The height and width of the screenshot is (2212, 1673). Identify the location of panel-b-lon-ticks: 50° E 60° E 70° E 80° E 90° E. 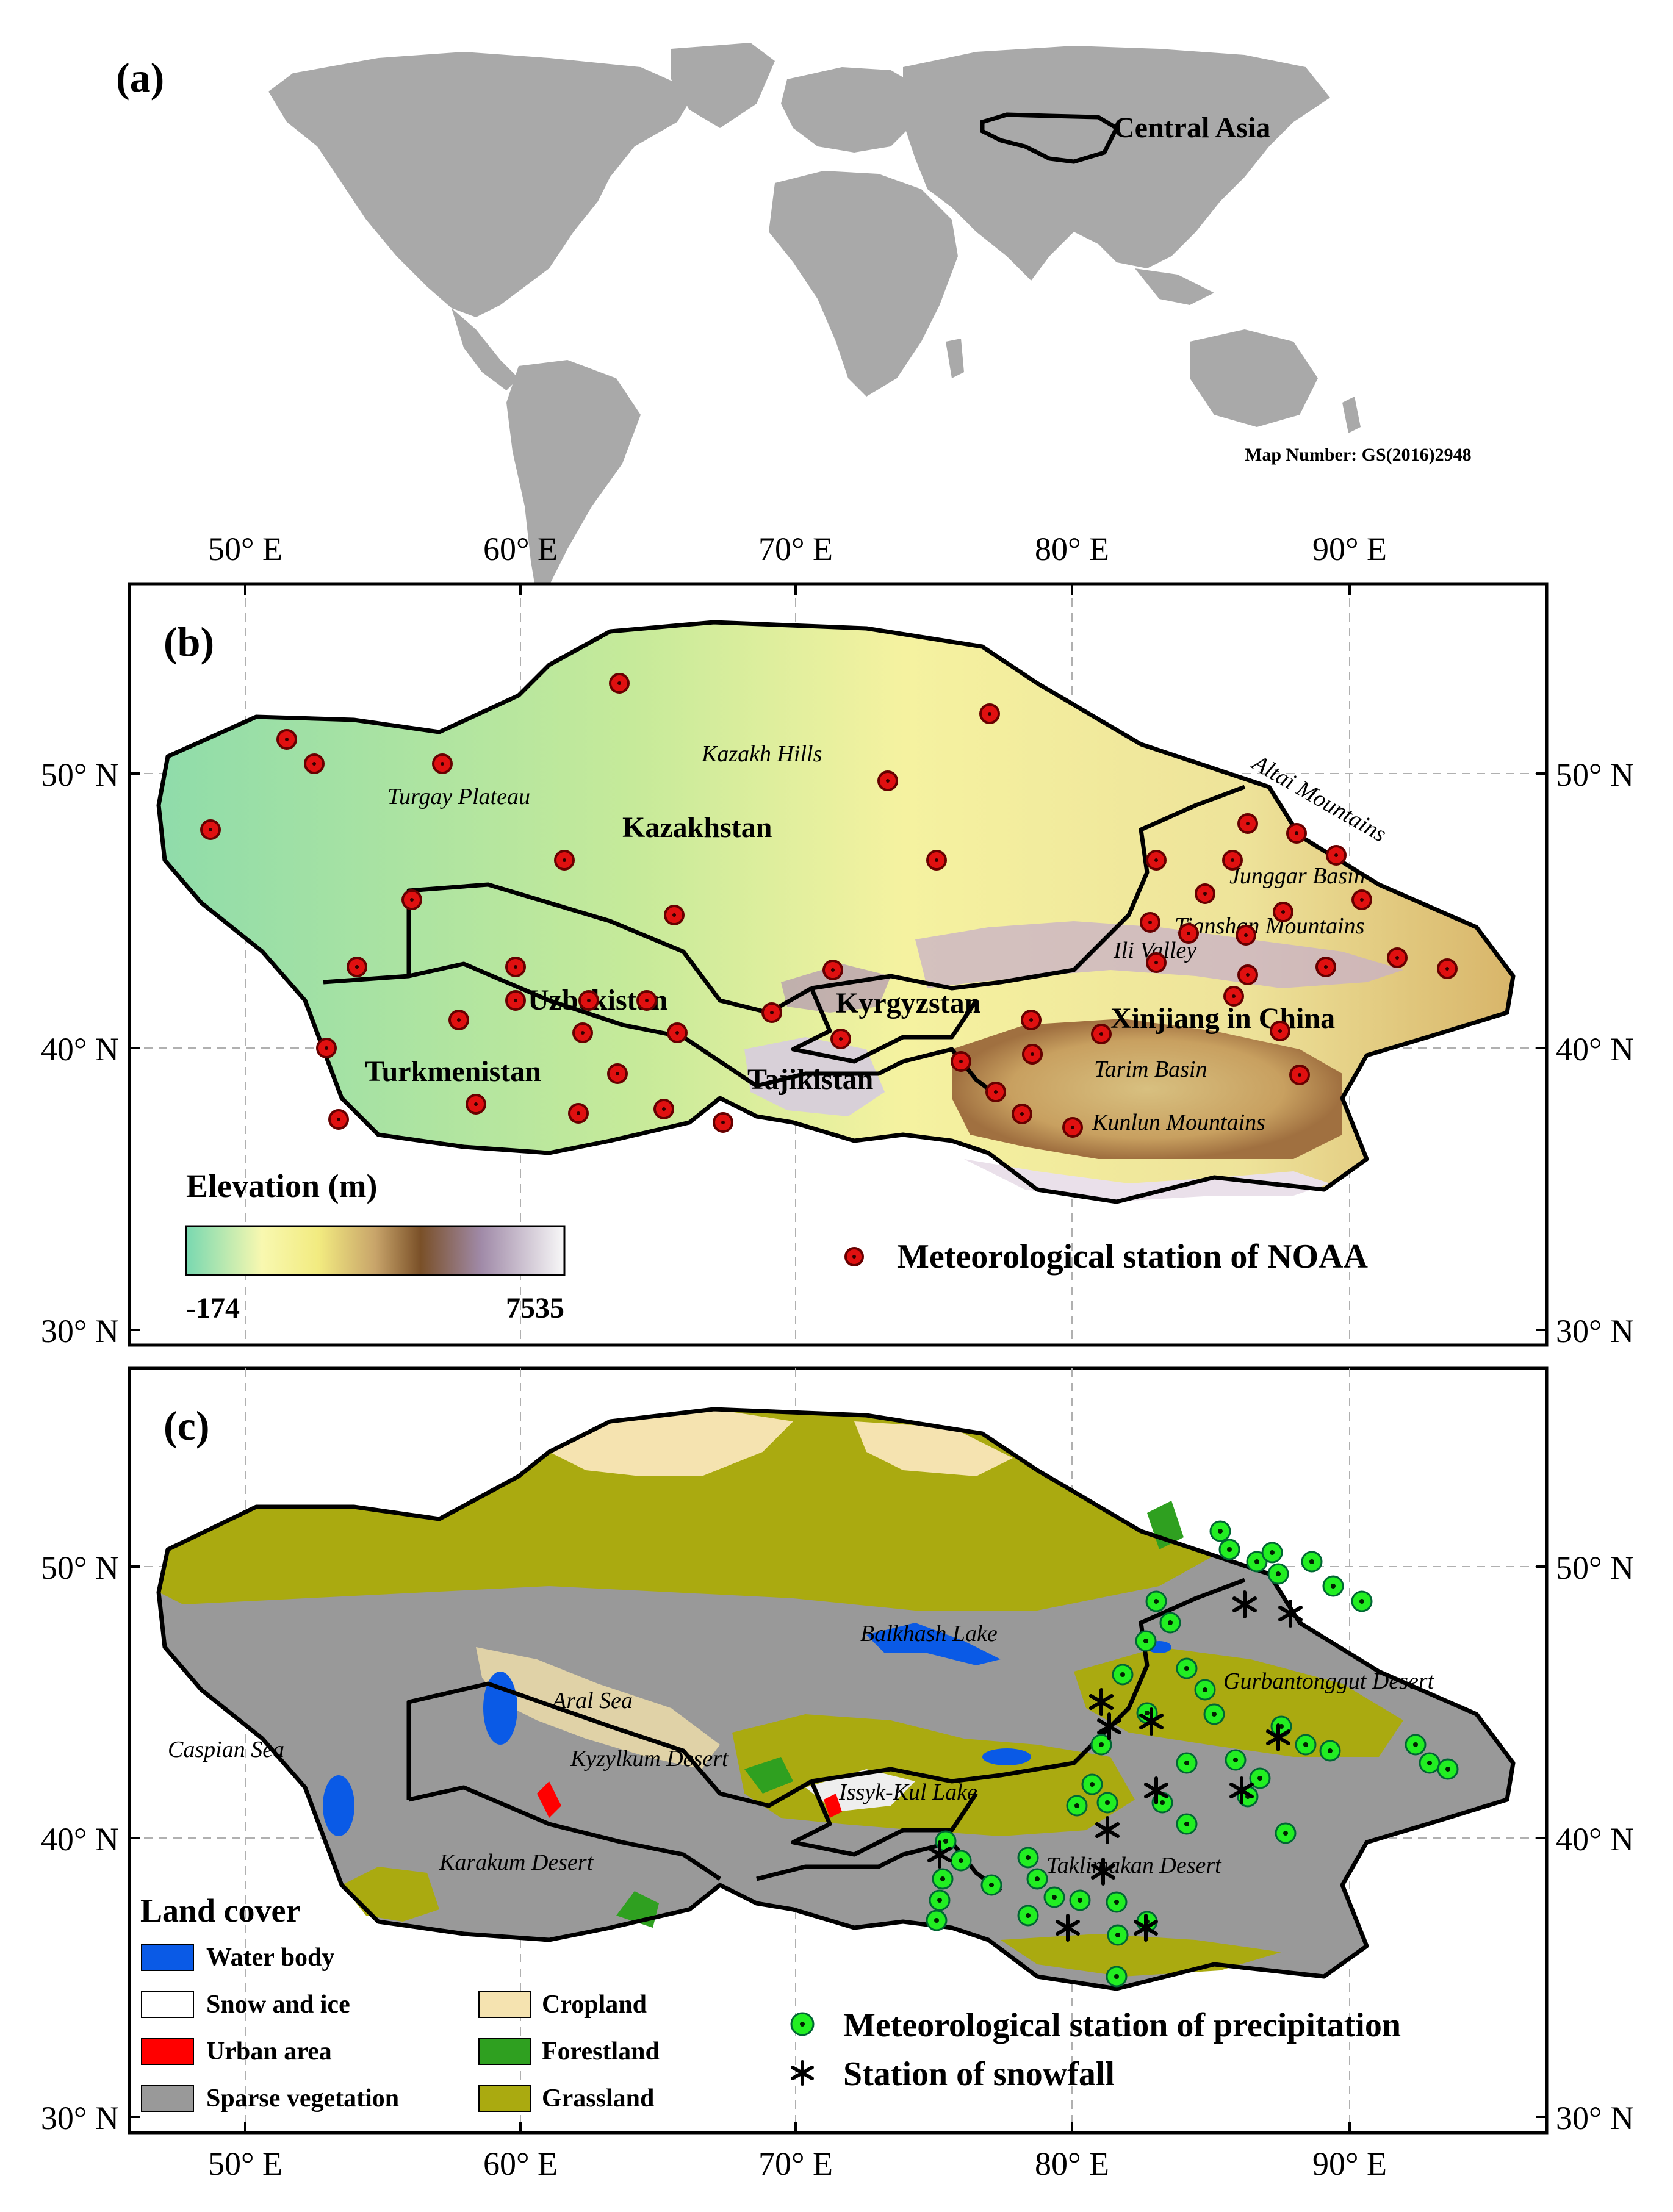
(797, 549).